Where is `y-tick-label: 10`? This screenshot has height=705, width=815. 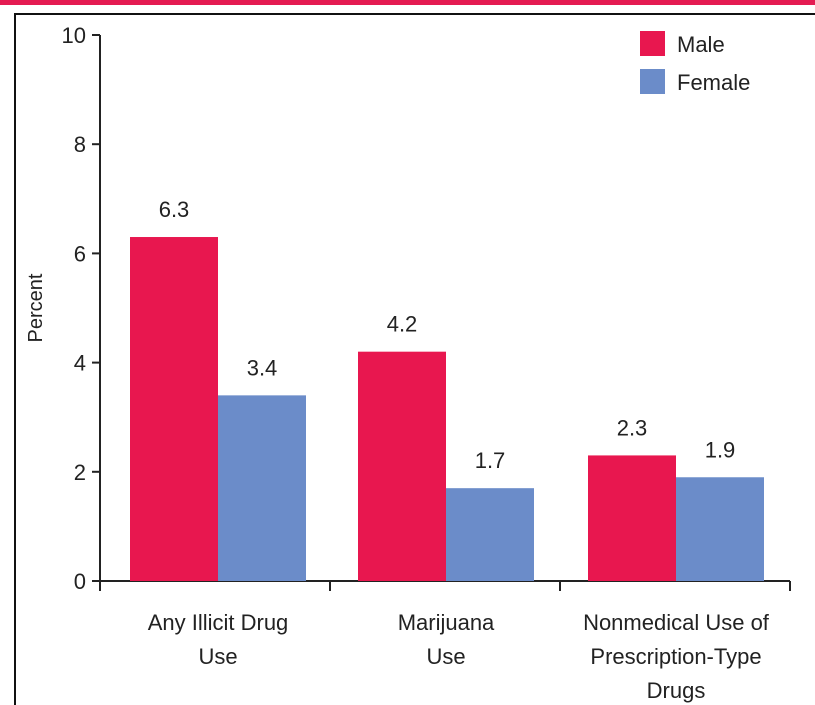
y-tick-label: 10 is located at coordinates (74, 35).